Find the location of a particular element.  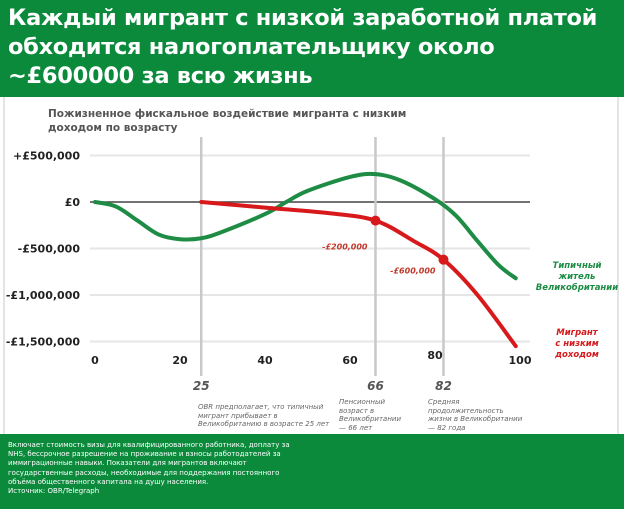

reference-line-label: 82 is located at coordinates (443, 386).